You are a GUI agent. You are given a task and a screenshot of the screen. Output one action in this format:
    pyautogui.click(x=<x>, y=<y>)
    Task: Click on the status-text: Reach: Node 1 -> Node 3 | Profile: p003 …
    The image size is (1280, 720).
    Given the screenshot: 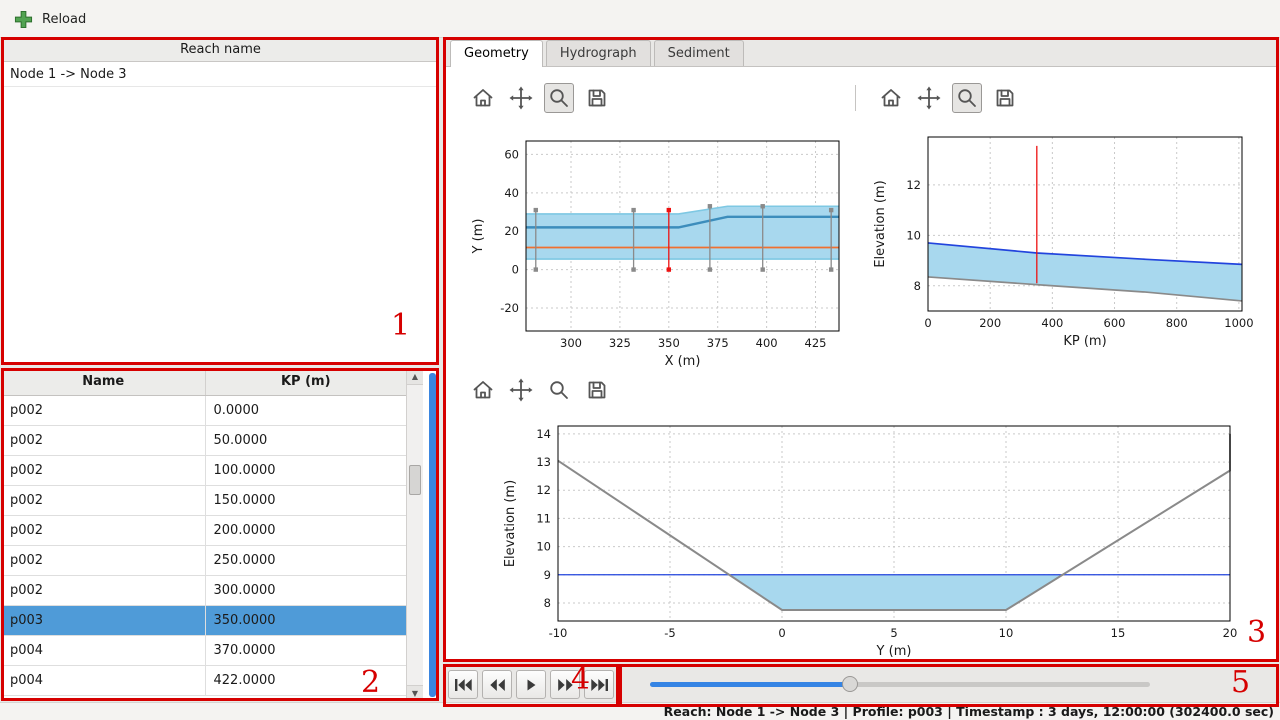 What is the action you would take?
    pyautogui.click(x=968, y=711)
    